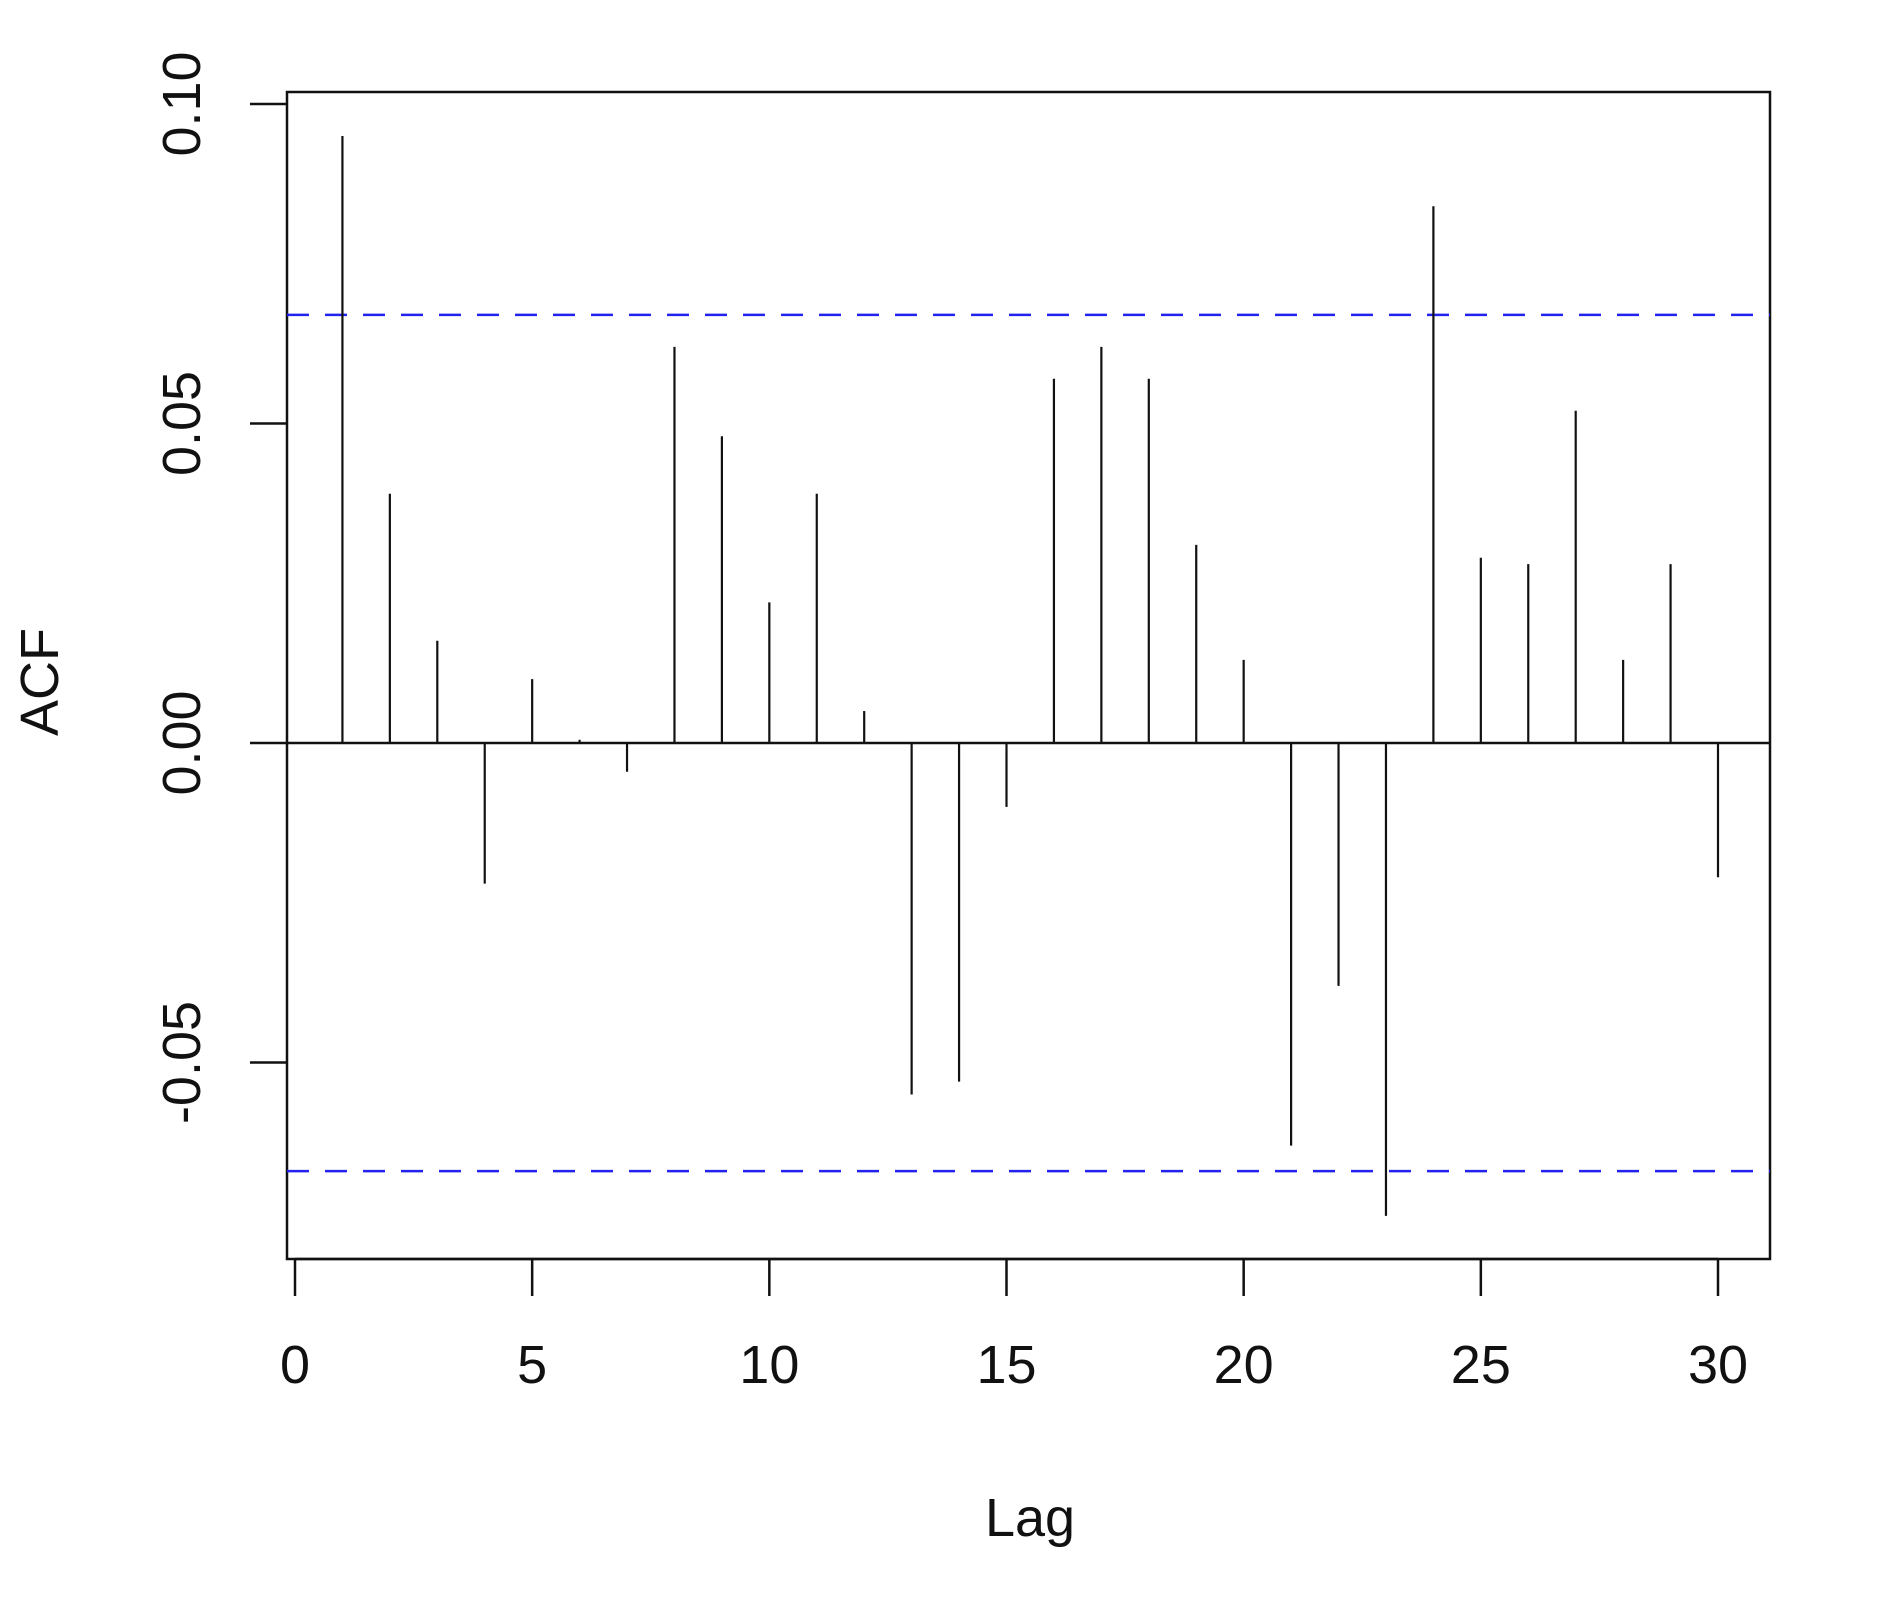 The image size is (1890, 1607). What do you see at coordinates (769, 1365) in the screenshot?
I see `x-tick-label: 10` at bounding box center [769, 1365].